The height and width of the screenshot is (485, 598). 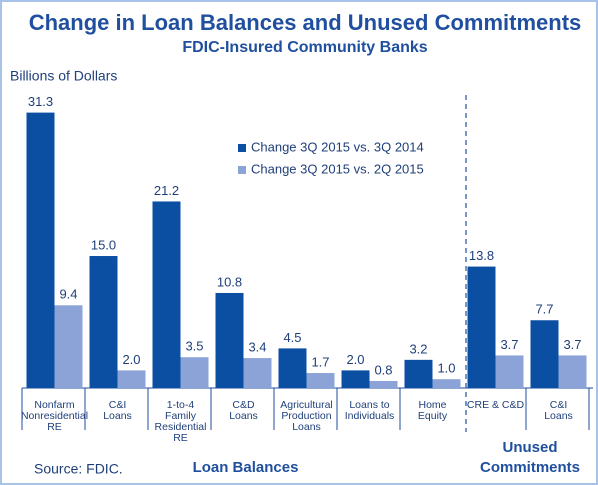 What do you see at coordinates (40, 101) in the screenshot?
I see `data-label: 31.3` at bounding box center [40, 101].